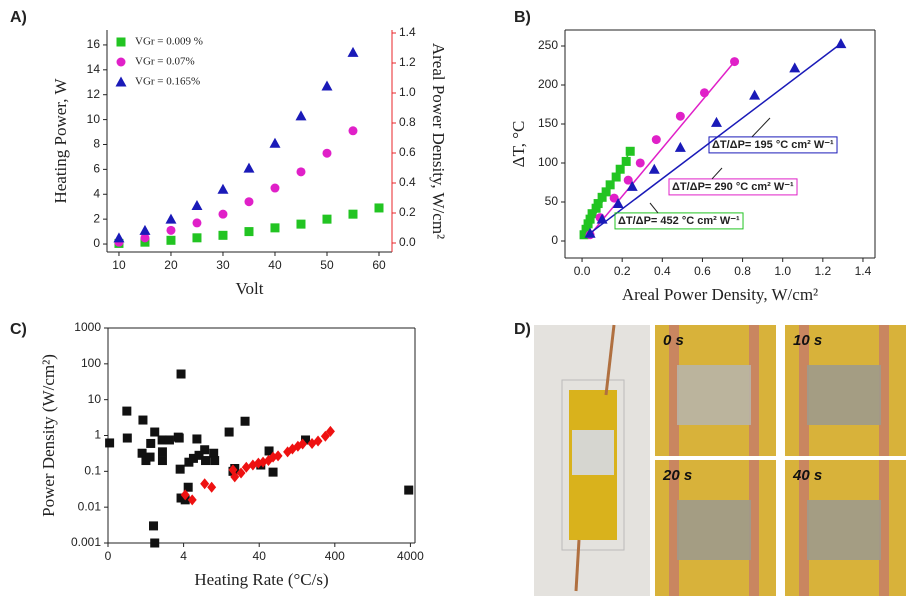  I want to click on y-tick-label: 0.001, so click(86, 542).